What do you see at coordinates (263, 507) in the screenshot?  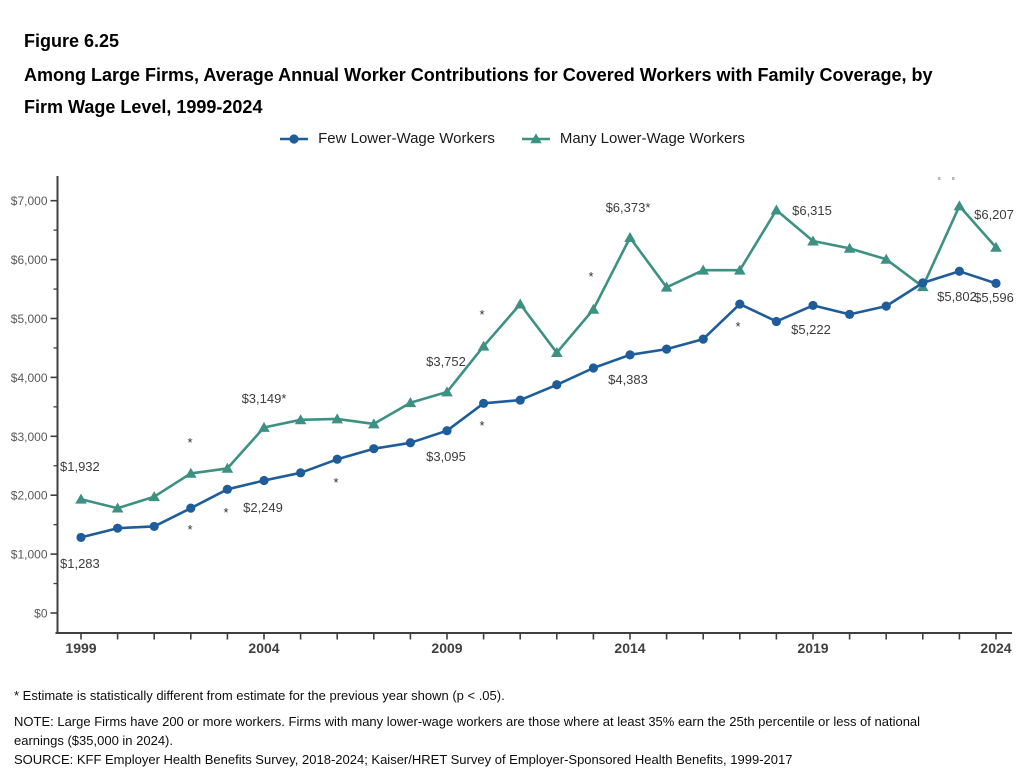 I see `point-label: $2,249` at bounding box center [263, 507].